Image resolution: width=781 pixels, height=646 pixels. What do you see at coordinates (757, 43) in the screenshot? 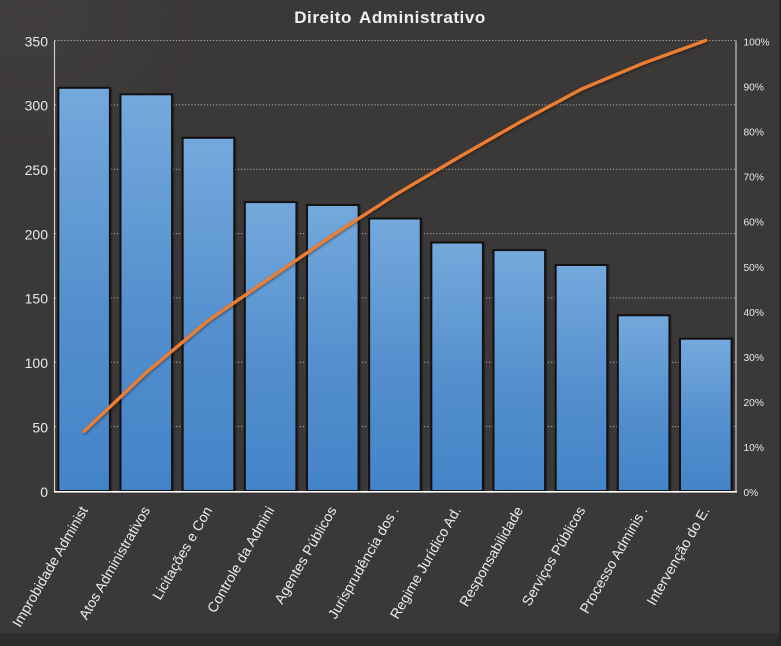
I see `svg-text: 100%` at bounding box center [757, 43].